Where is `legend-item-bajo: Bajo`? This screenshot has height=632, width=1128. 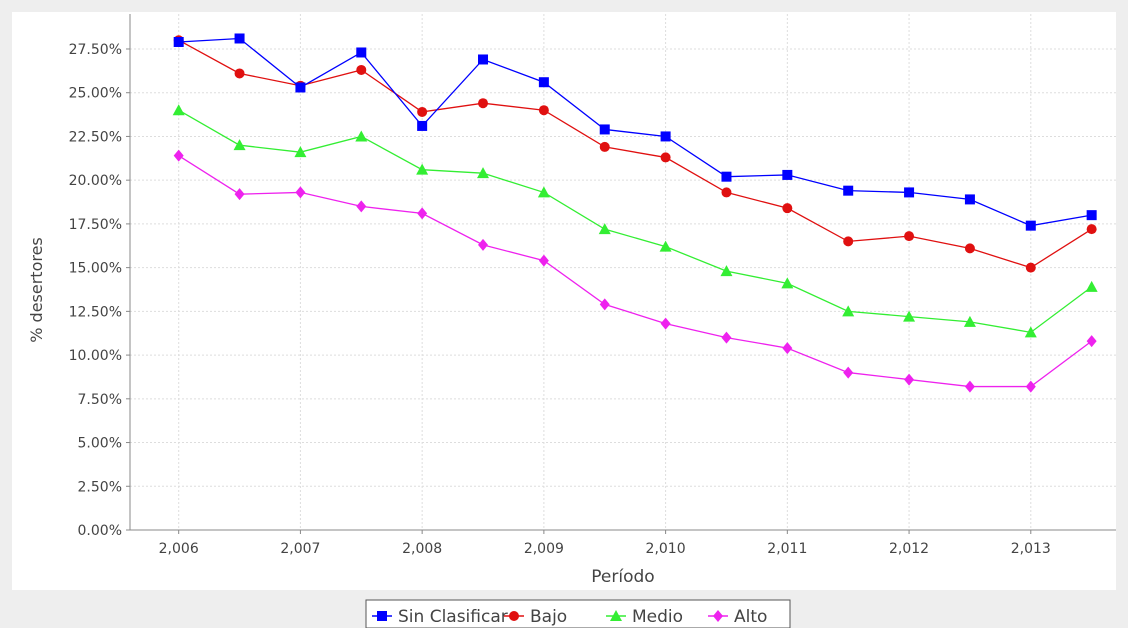 legend-item-bajo: Bajo is located at coordinates (535, 617).